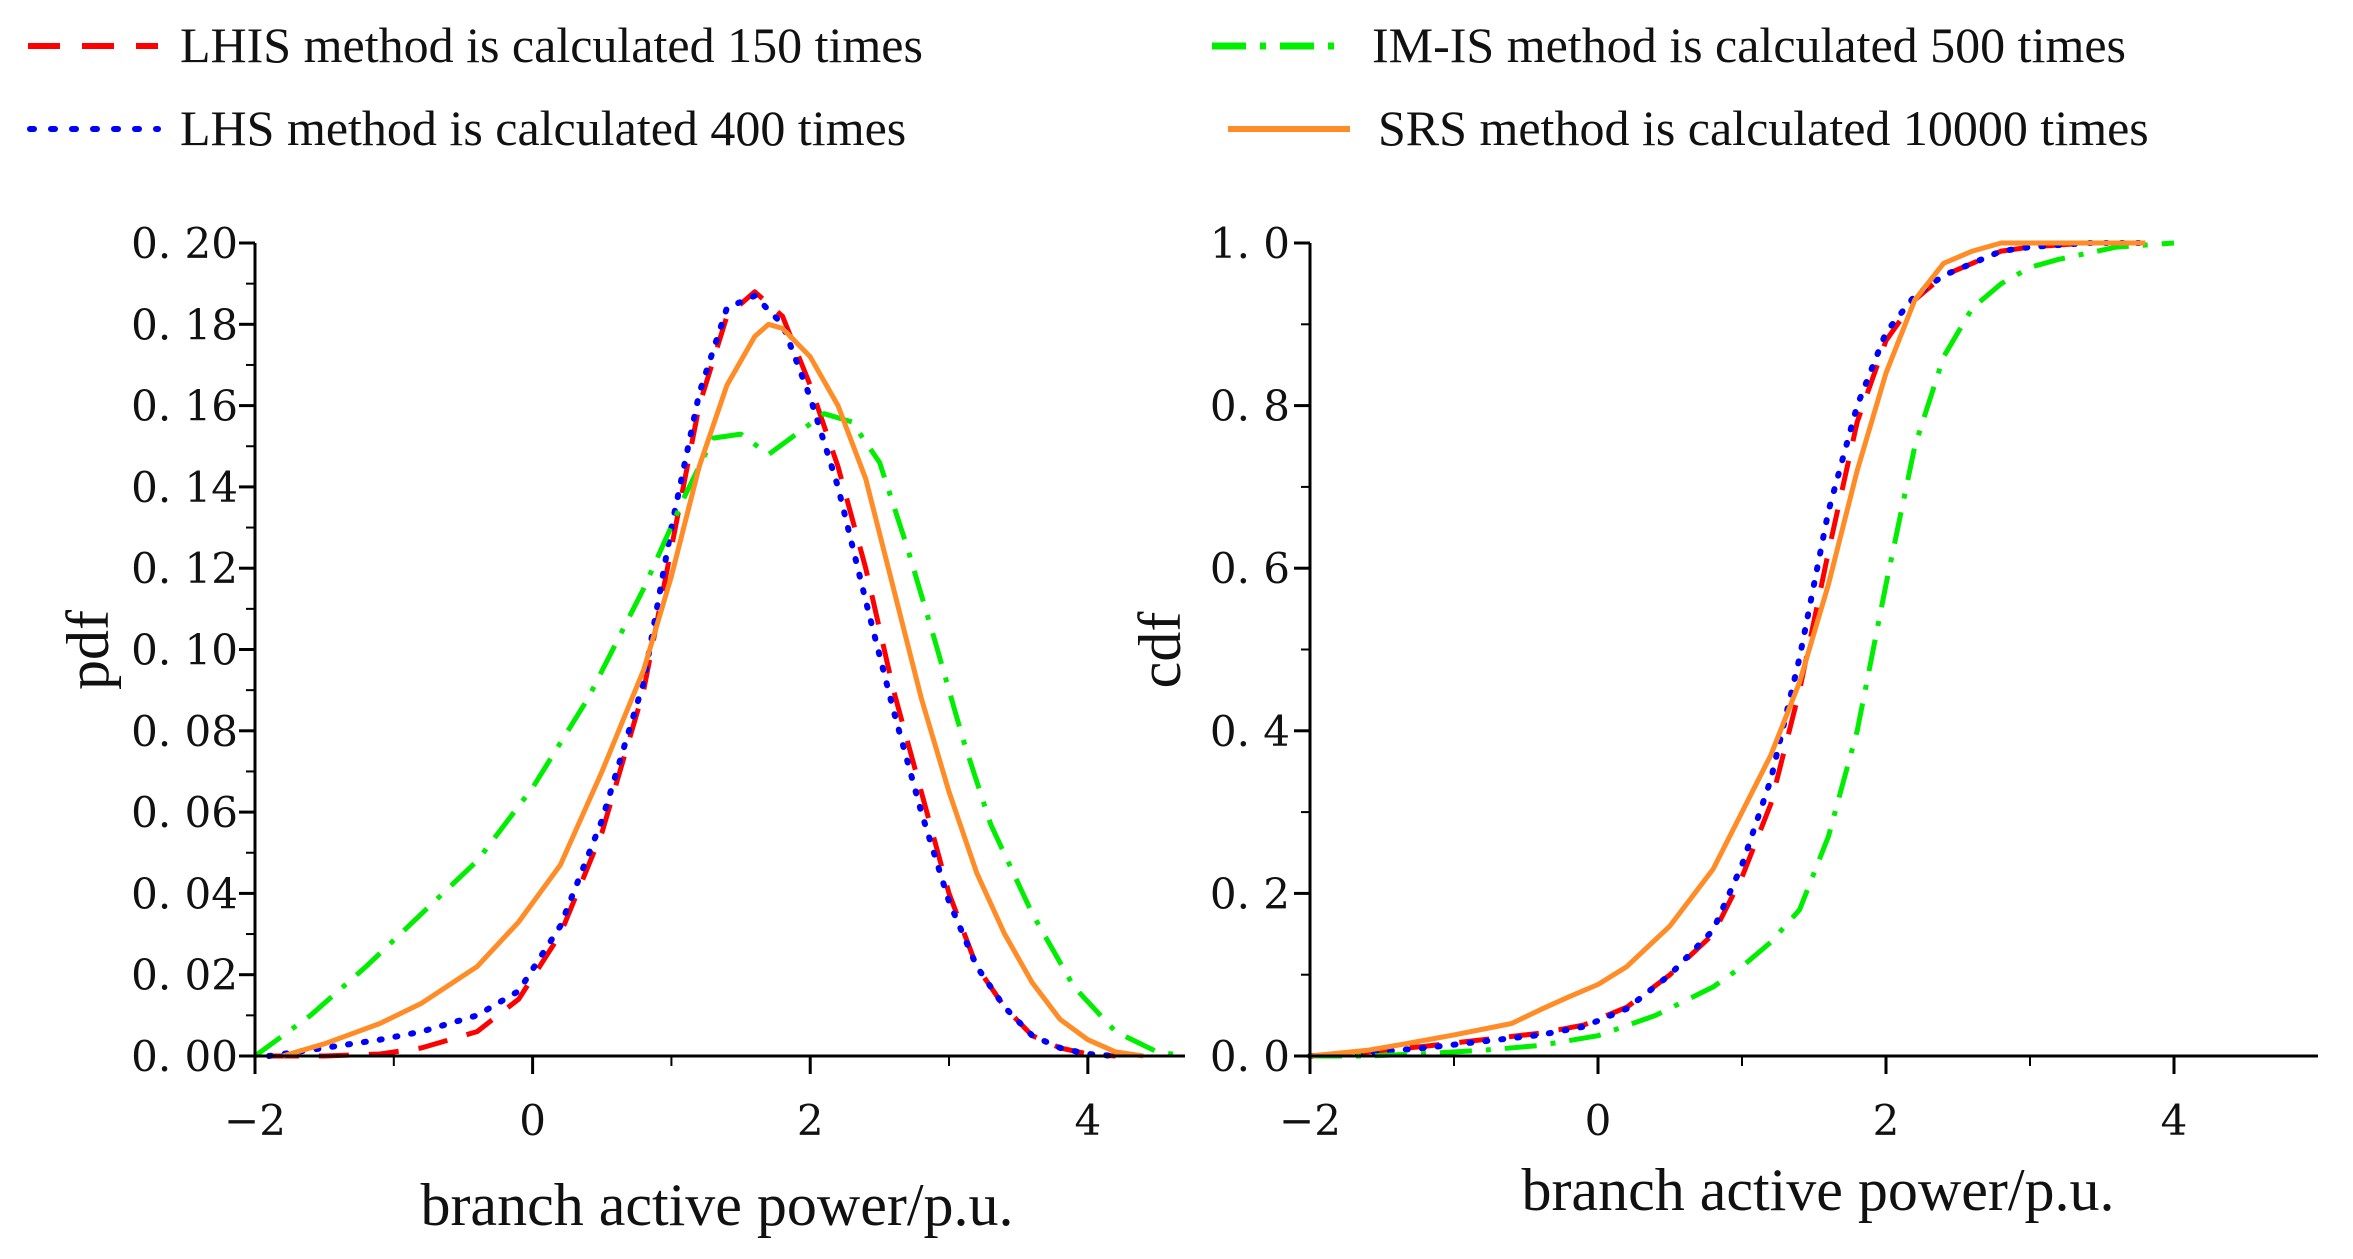 This screenshot has width=2353, height=1259. I want to click on cdf-y-axis-title: cdf, so click(1160, 650).